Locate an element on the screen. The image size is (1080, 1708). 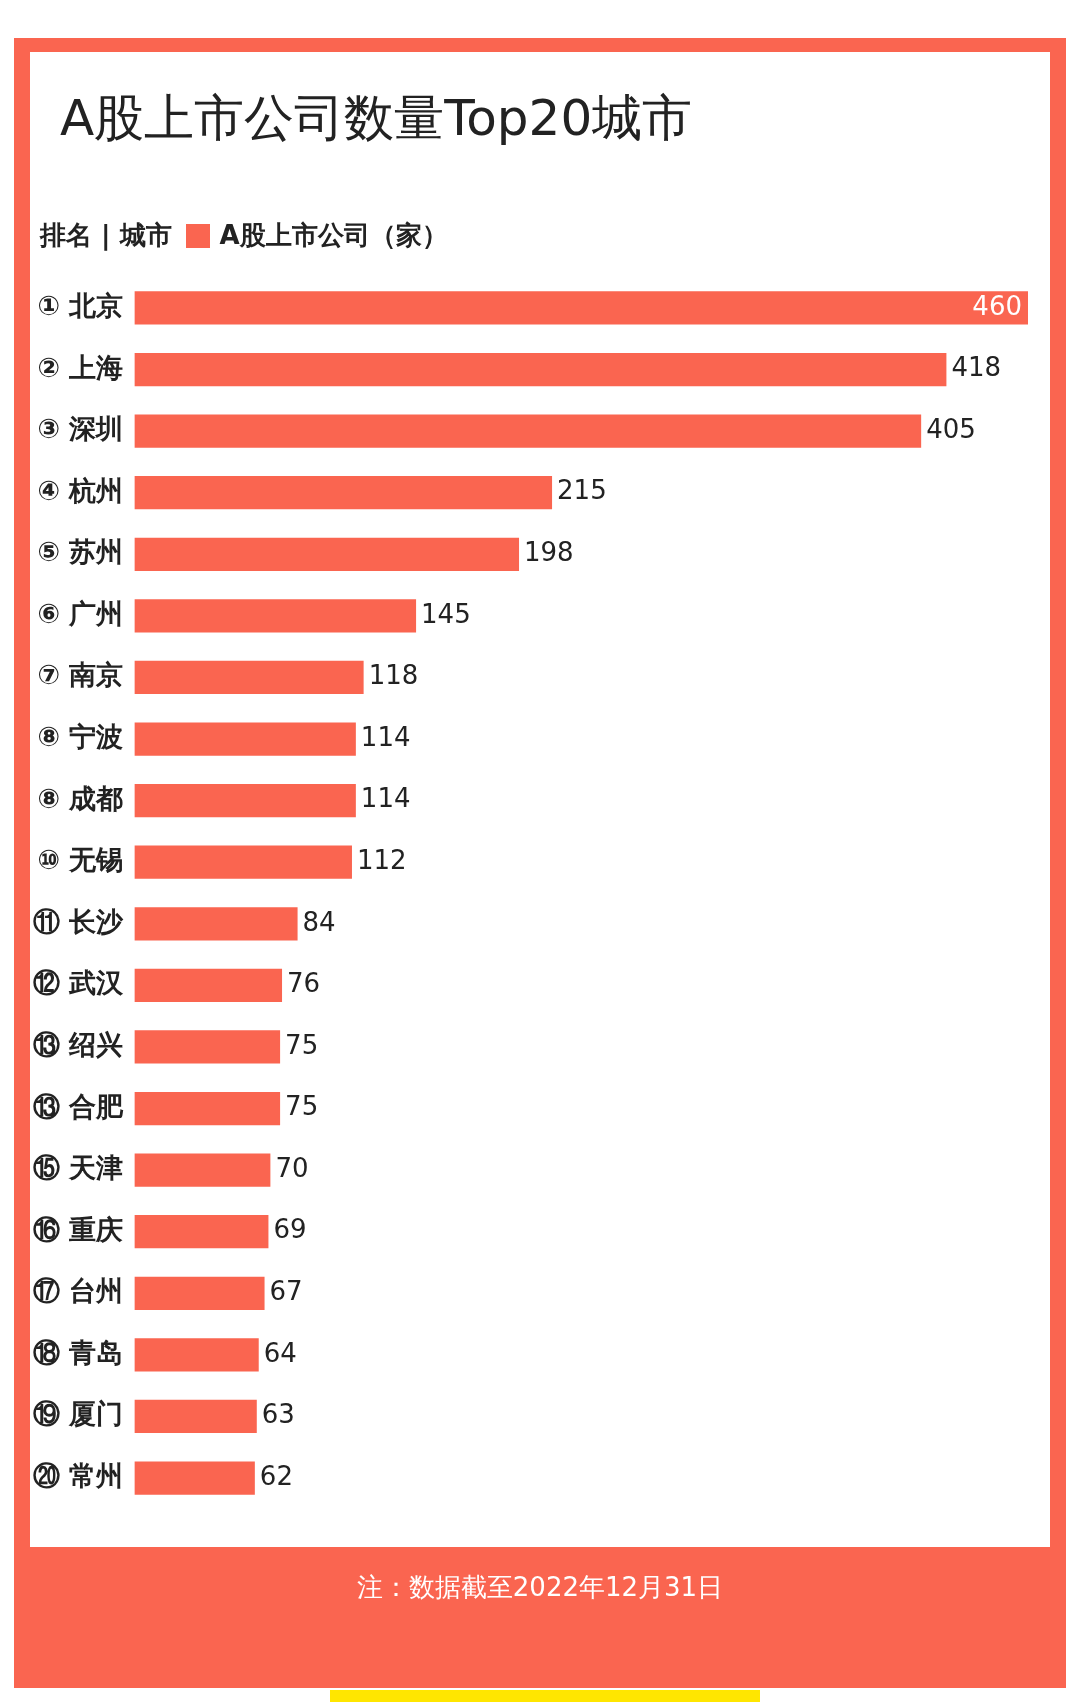
chart-title: A股上市公司数量Top20城市 is located at coordinates (376, 118).